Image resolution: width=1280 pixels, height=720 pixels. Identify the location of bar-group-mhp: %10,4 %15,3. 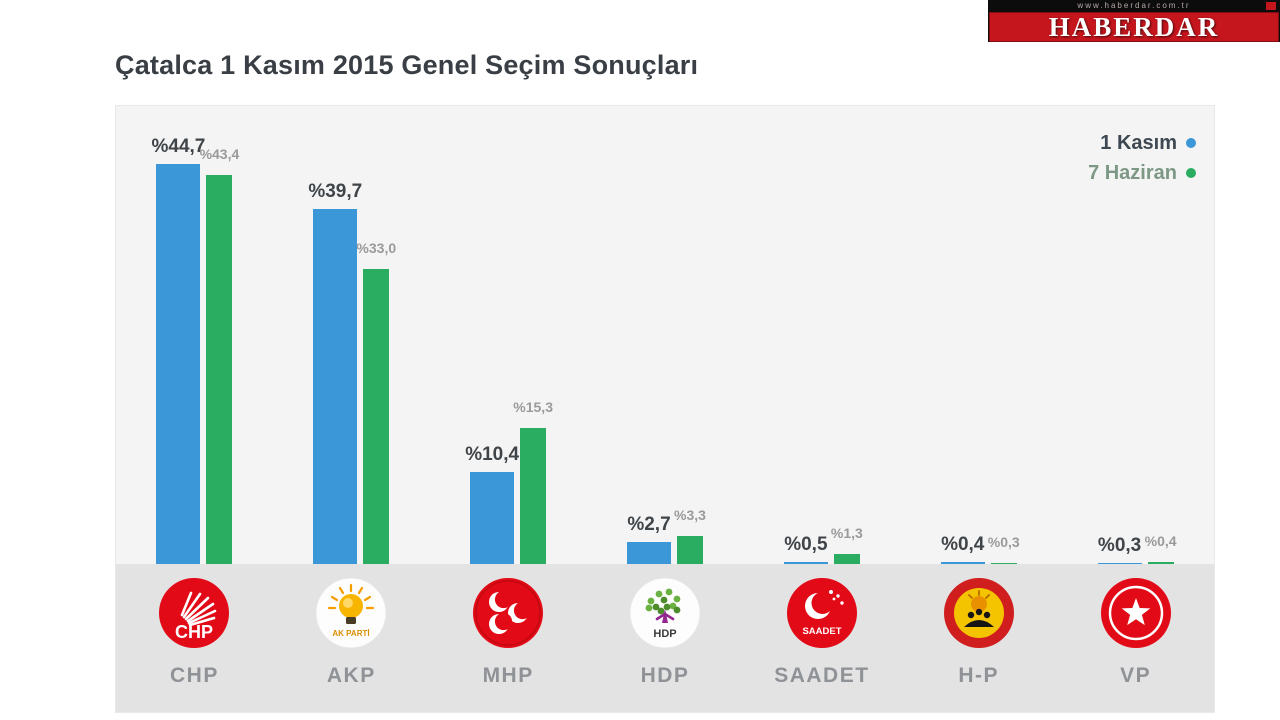
(508, 336).